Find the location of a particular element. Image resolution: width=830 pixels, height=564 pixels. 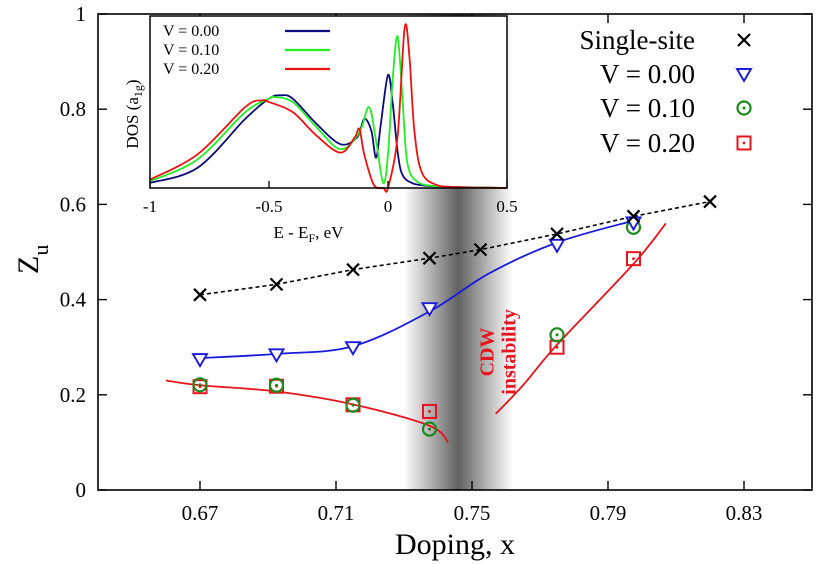

inset-frame is located at coordinates (328, 102).